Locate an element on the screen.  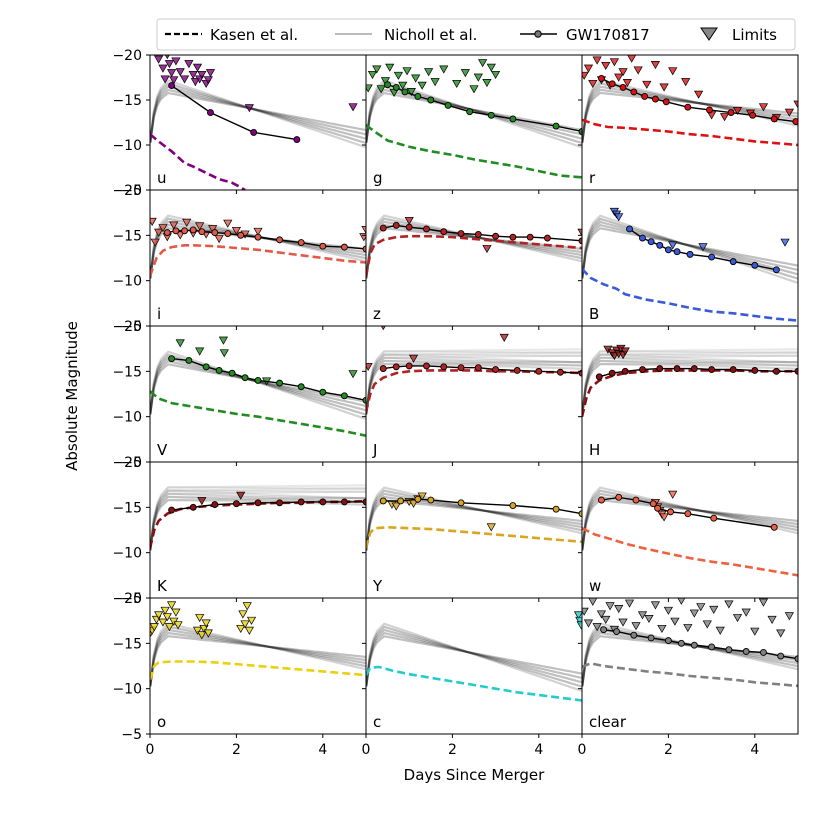
band-label: o is located at coordinates (161, 722).